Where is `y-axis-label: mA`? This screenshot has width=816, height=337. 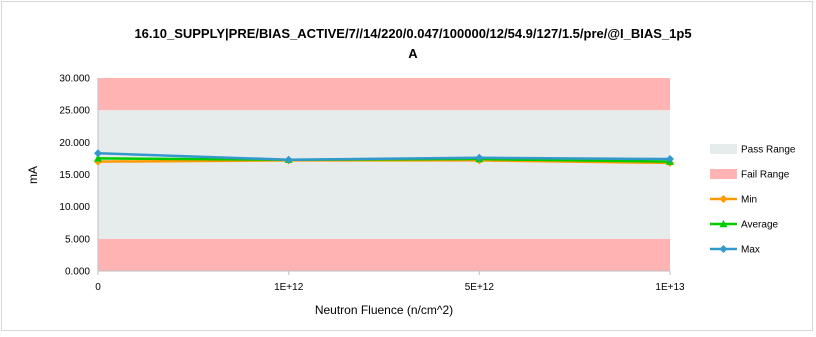 y-axis-label: mA is located at coordinates (33, 175).